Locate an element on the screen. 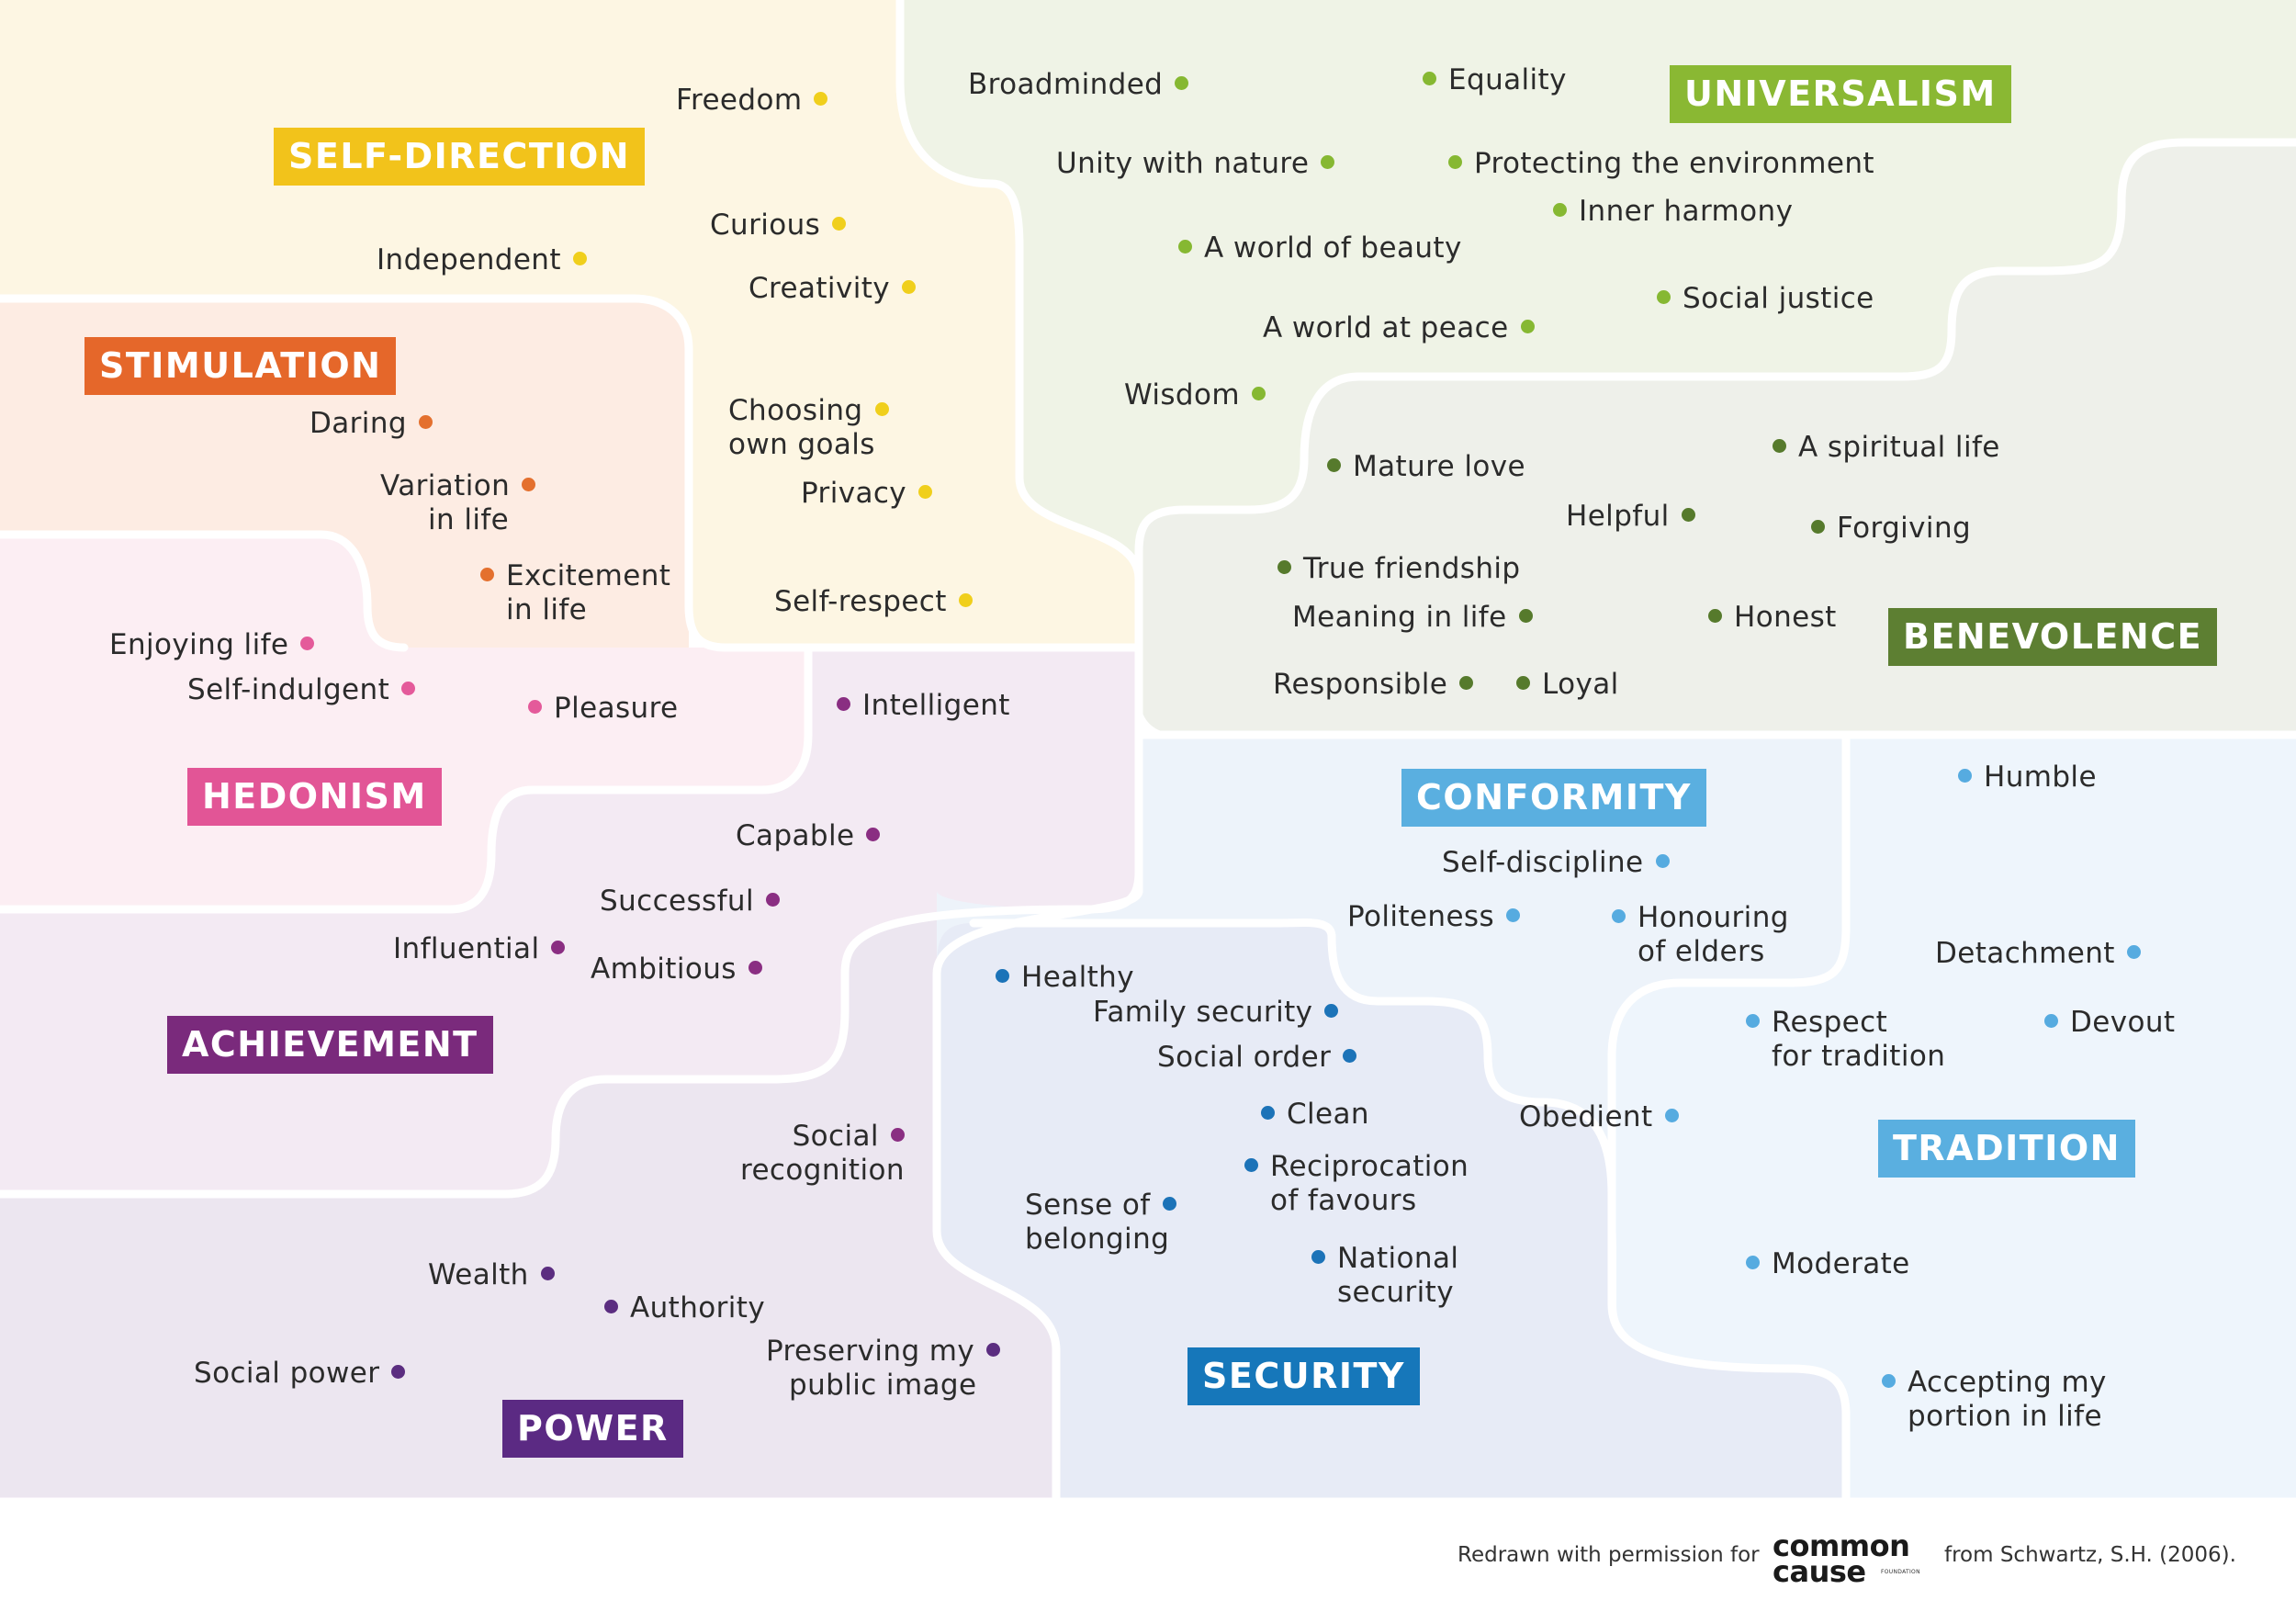  value-unity-with-nature: Unity with nature is located at coordinates (1195, 164).